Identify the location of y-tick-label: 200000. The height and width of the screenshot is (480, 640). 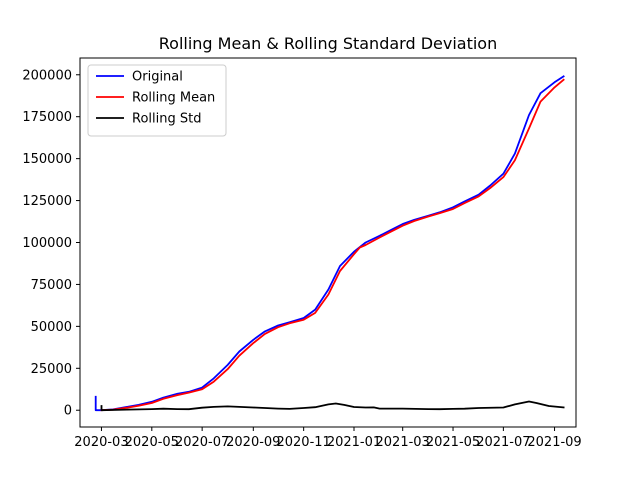
(47, 75).